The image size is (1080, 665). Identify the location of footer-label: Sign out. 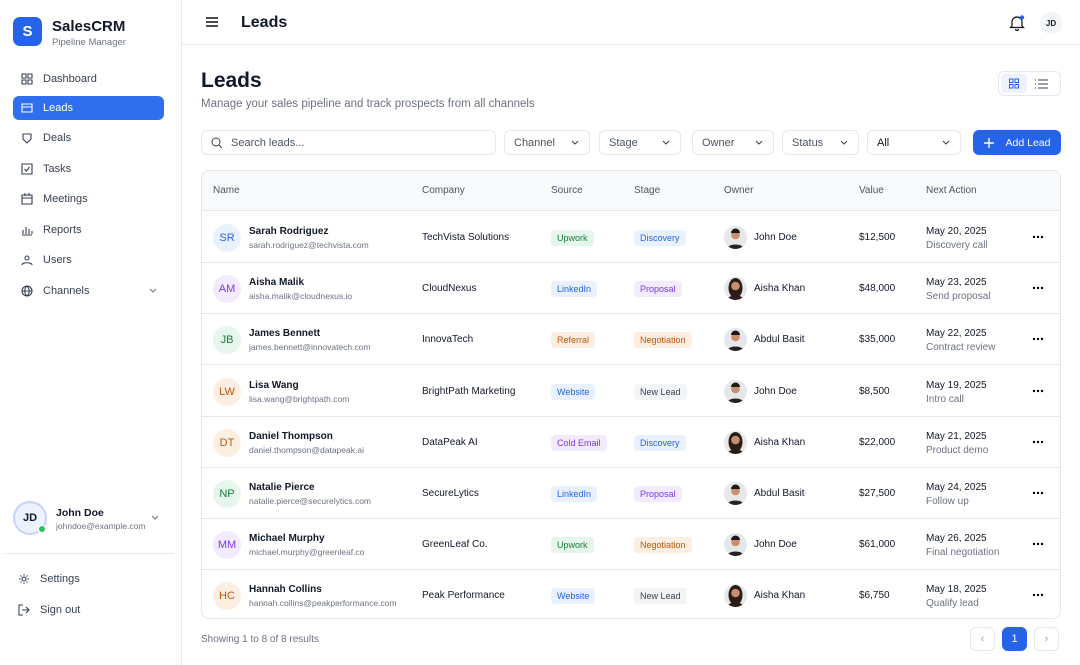
(60, 610).